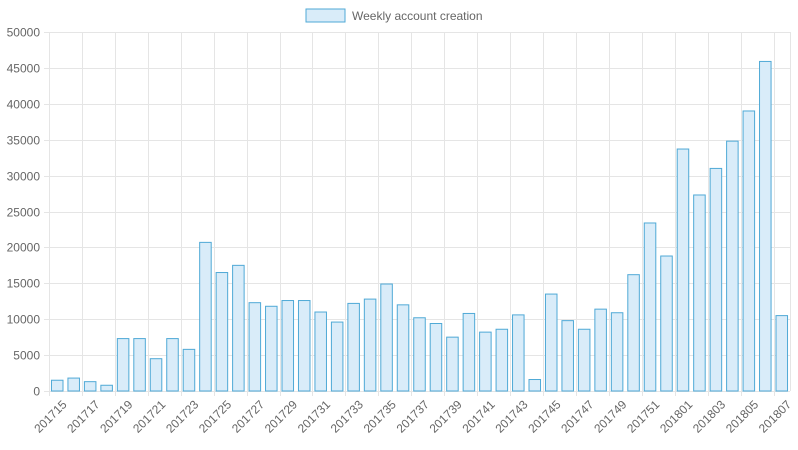 Image resolution: width=798 pixels, height=450 pixels. What do you see at coordinates (577, 416) in the screenshot?
I see `x-tick-label: 201747` at bounding box center [577, 416].